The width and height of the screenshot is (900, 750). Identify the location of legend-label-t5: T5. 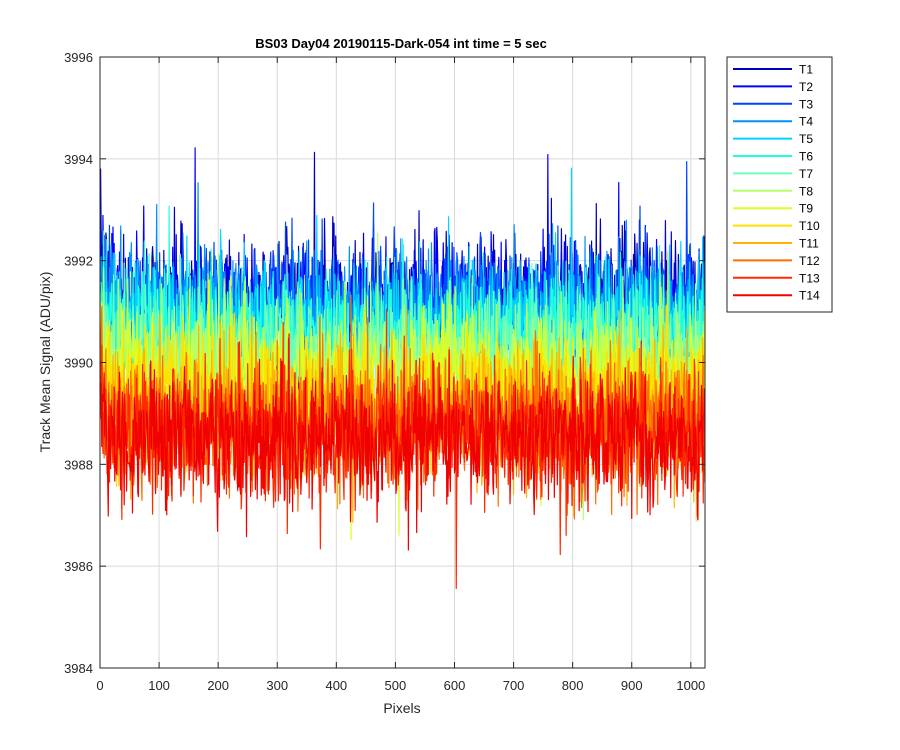
(806, 139).